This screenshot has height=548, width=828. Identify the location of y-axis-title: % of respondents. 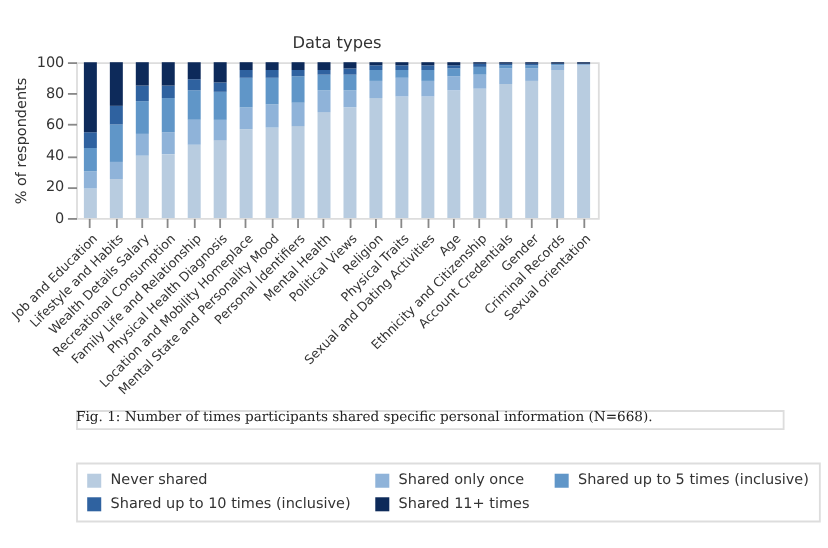
(20, 141).